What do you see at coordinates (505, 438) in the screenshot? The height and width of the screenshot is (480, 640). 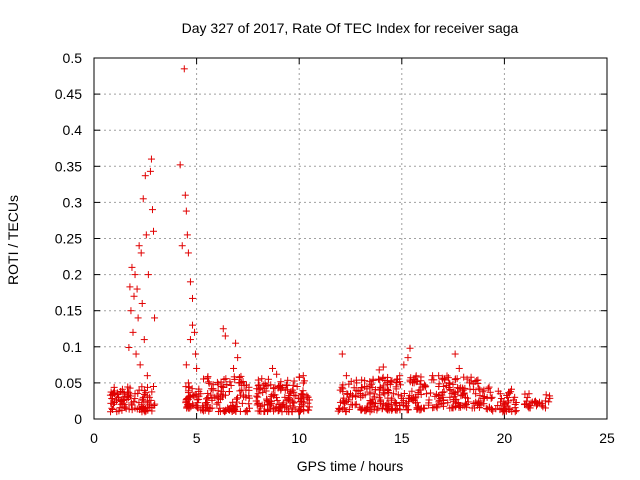 I see `x-tick-label: 20` at bounding box center [505, 438].